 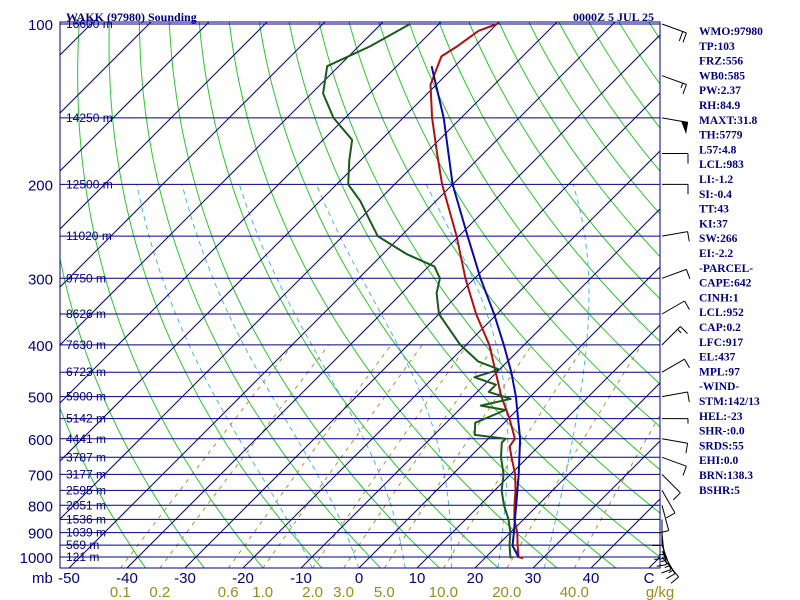 I want to click on temperature-tick-label: 20, so click(x=475, y=578).